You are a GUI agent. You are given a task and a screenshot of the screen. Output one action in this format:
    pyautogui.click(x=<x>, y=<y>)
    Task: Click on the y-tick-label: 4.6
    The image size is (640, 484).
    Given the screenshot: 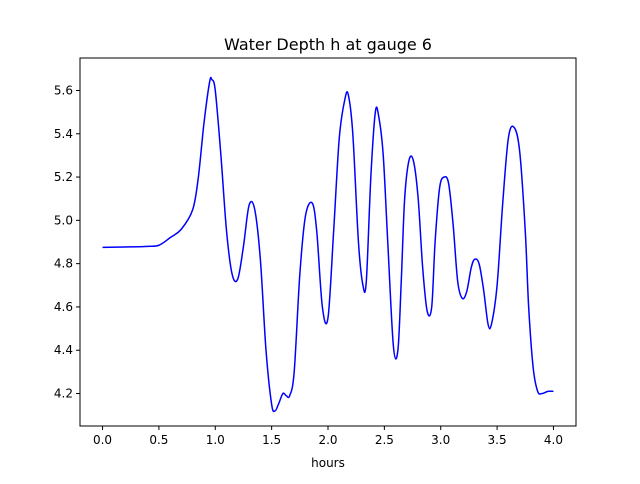 What is the action you would take?
    pyautogui.click(x=63, y=307)
    